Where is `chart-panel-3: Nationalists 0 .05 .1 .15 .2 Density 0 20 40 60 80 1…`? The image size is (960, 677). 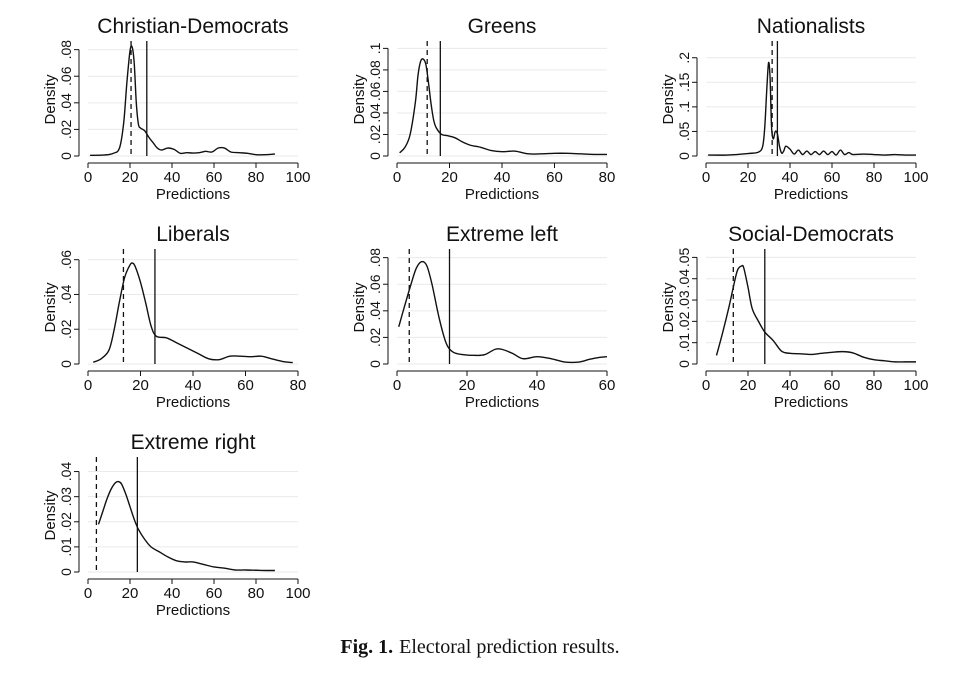 chart-panel-3: Nationalists 0 .05 .1 .15 .2 Density 0 20 40 60 80 1… is located at coordinates (794, 109).